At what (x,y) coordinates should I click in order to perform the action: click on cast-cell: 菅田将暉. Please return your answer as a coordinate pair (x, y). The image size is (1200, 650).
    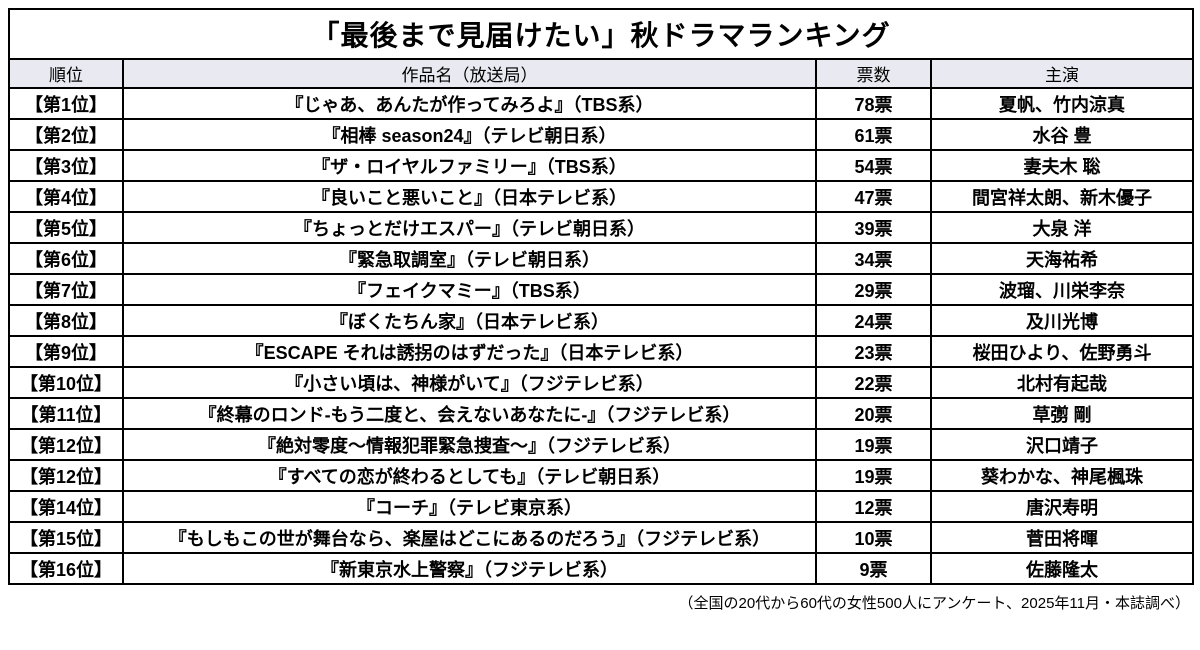
    Looking at the image, I should click on (1062, 537).